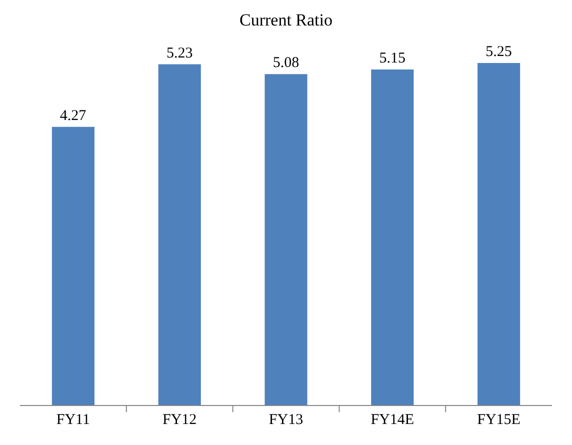 The height and width of the screenshot is (445, 572). What do you see at coordinates (179, 53) in the screenshot?
I see `data-label: 5.23` at bounding box center [179, 53].